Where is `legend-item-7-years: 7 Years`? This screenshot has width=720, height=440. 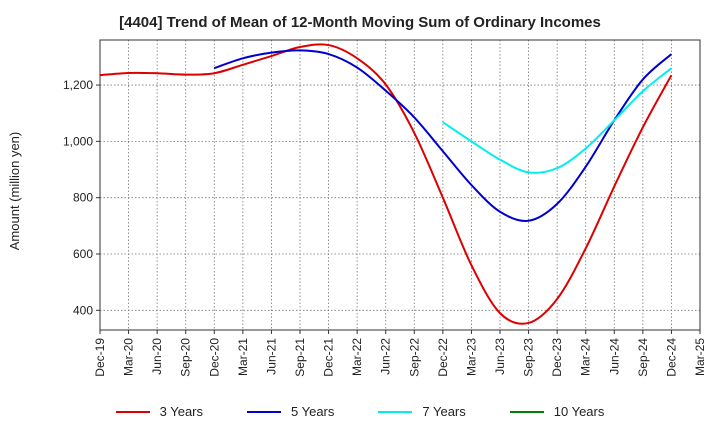
legend-item-7-years: 7 Years is located at coordinates (422, 411).